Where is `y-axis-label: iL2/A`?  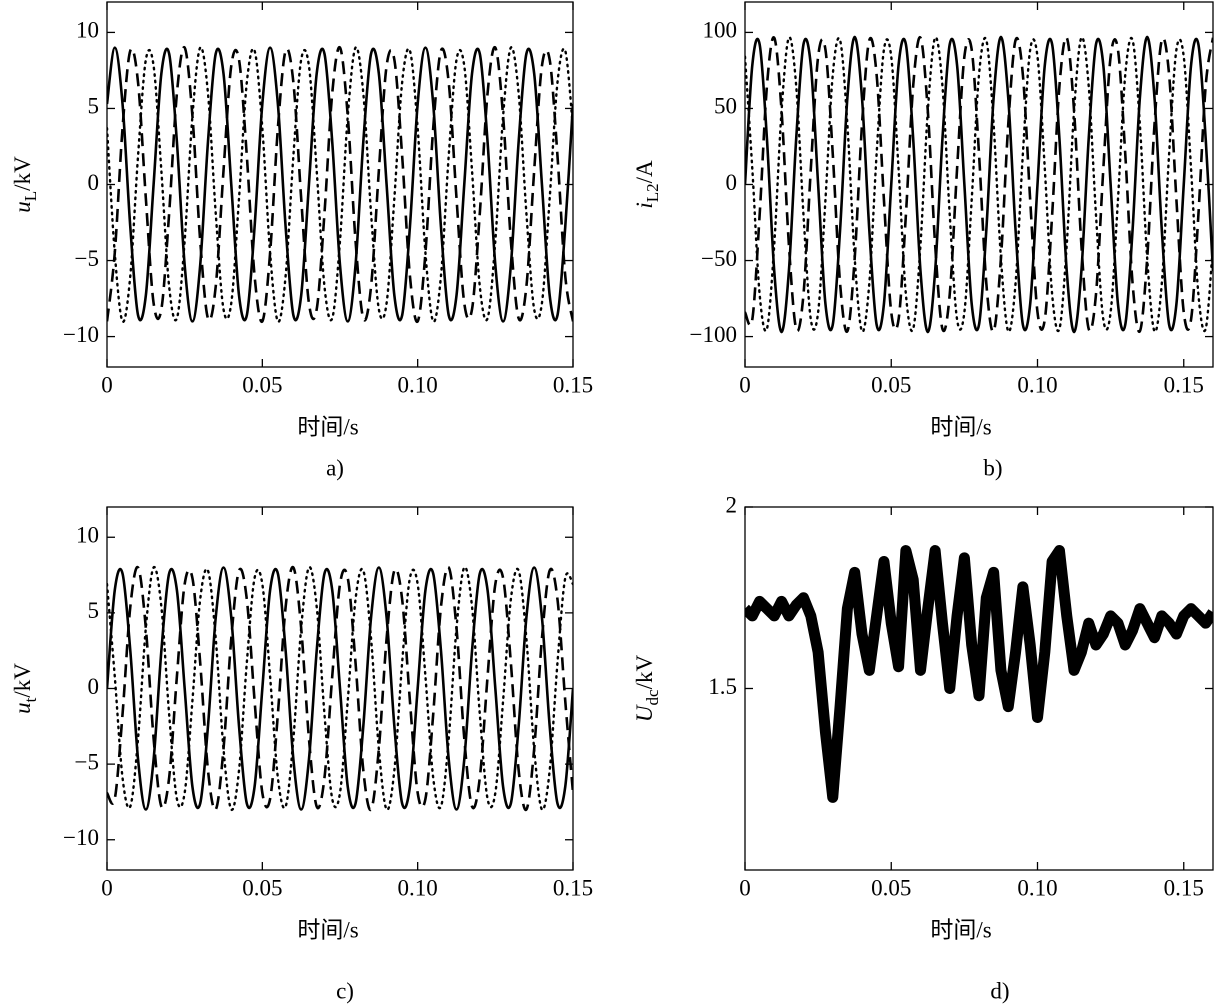 y-axis-label: iL2/A is located at coordinates (647, 184).